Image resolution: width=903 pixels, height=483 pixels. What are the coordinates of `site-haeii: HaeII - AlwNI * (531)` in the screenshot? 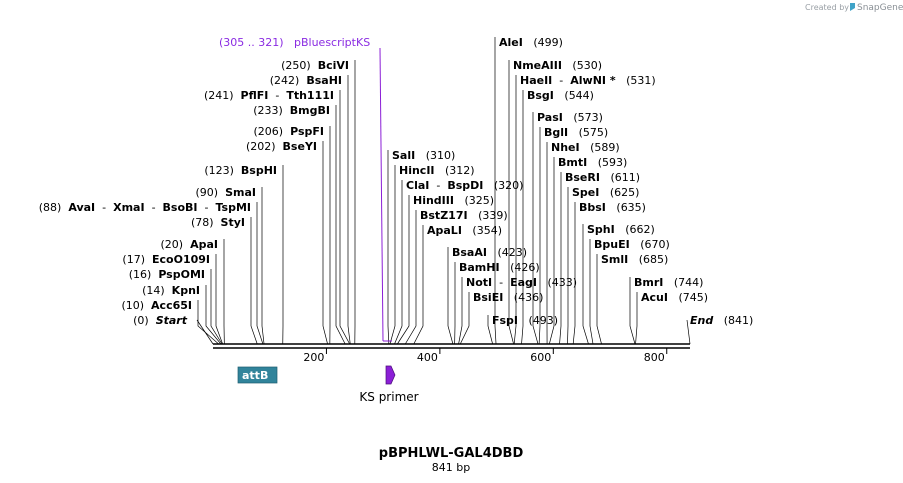 It's located at (588, 80).